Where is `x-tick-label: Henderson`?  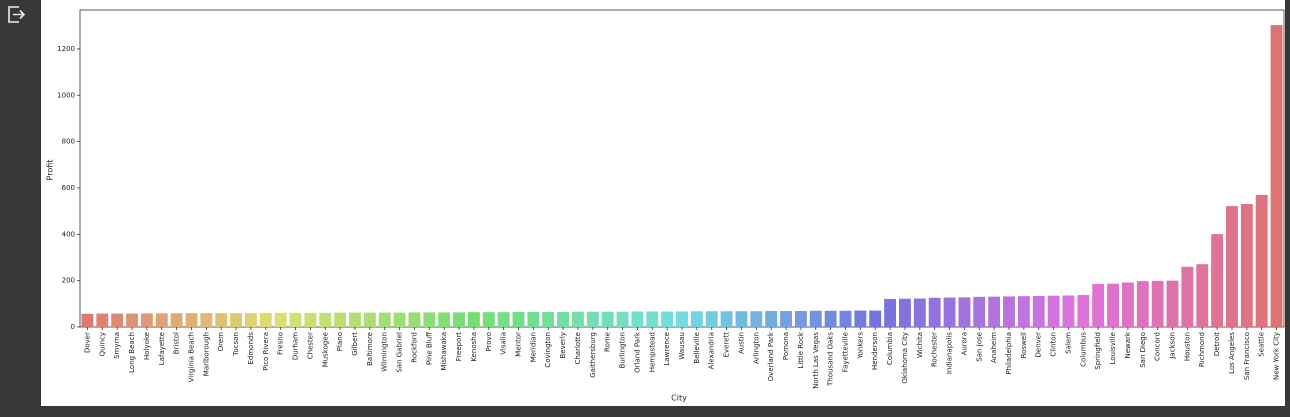 x-tick-label: Henderson is located at coordinates (875, 351).